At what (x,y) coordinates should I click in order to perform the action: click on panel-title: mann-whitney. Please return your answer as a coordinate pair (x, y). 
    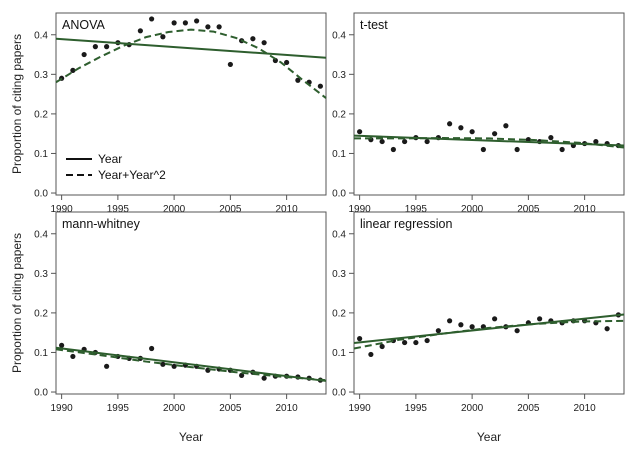
    Looking at the image, I should click on (101, 224).